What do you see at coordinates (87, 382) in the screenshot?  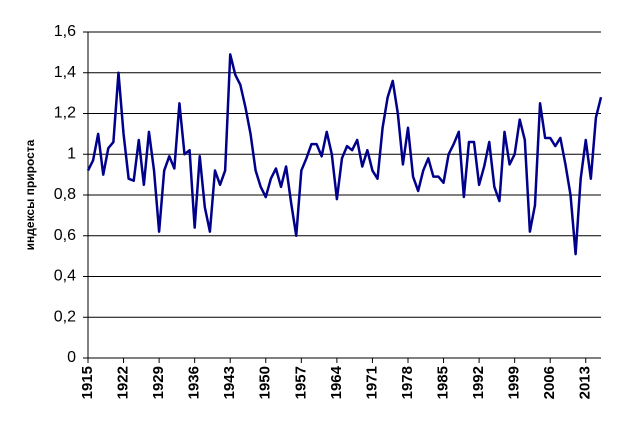 I see `x-tick-label: 1915` at bounding box center [87, 382].